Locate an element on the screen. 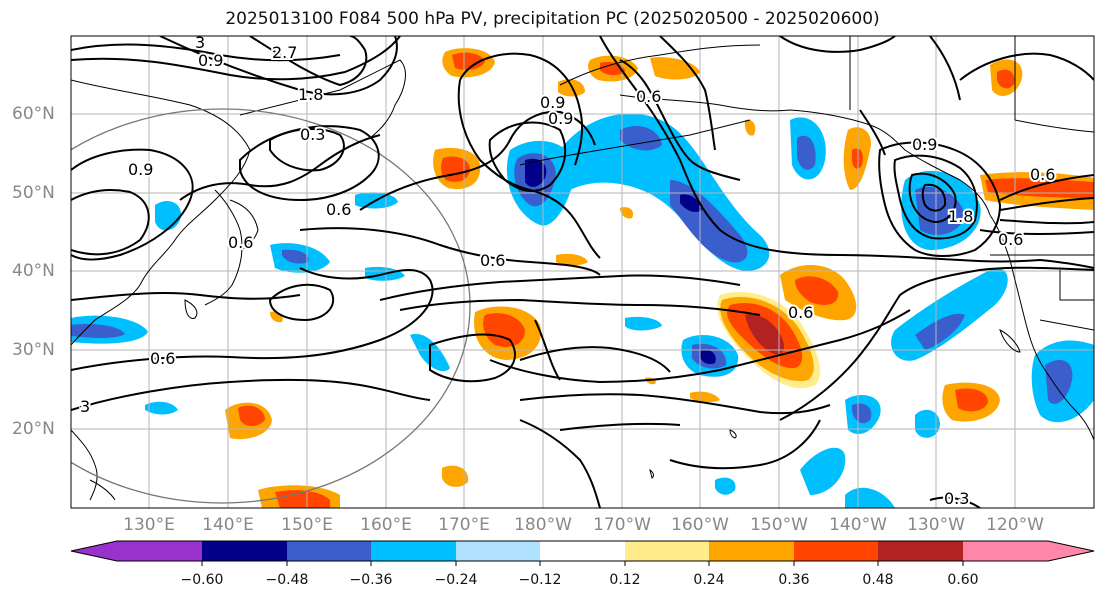  lat-label: 40°N is located at coordinates (33, 271).